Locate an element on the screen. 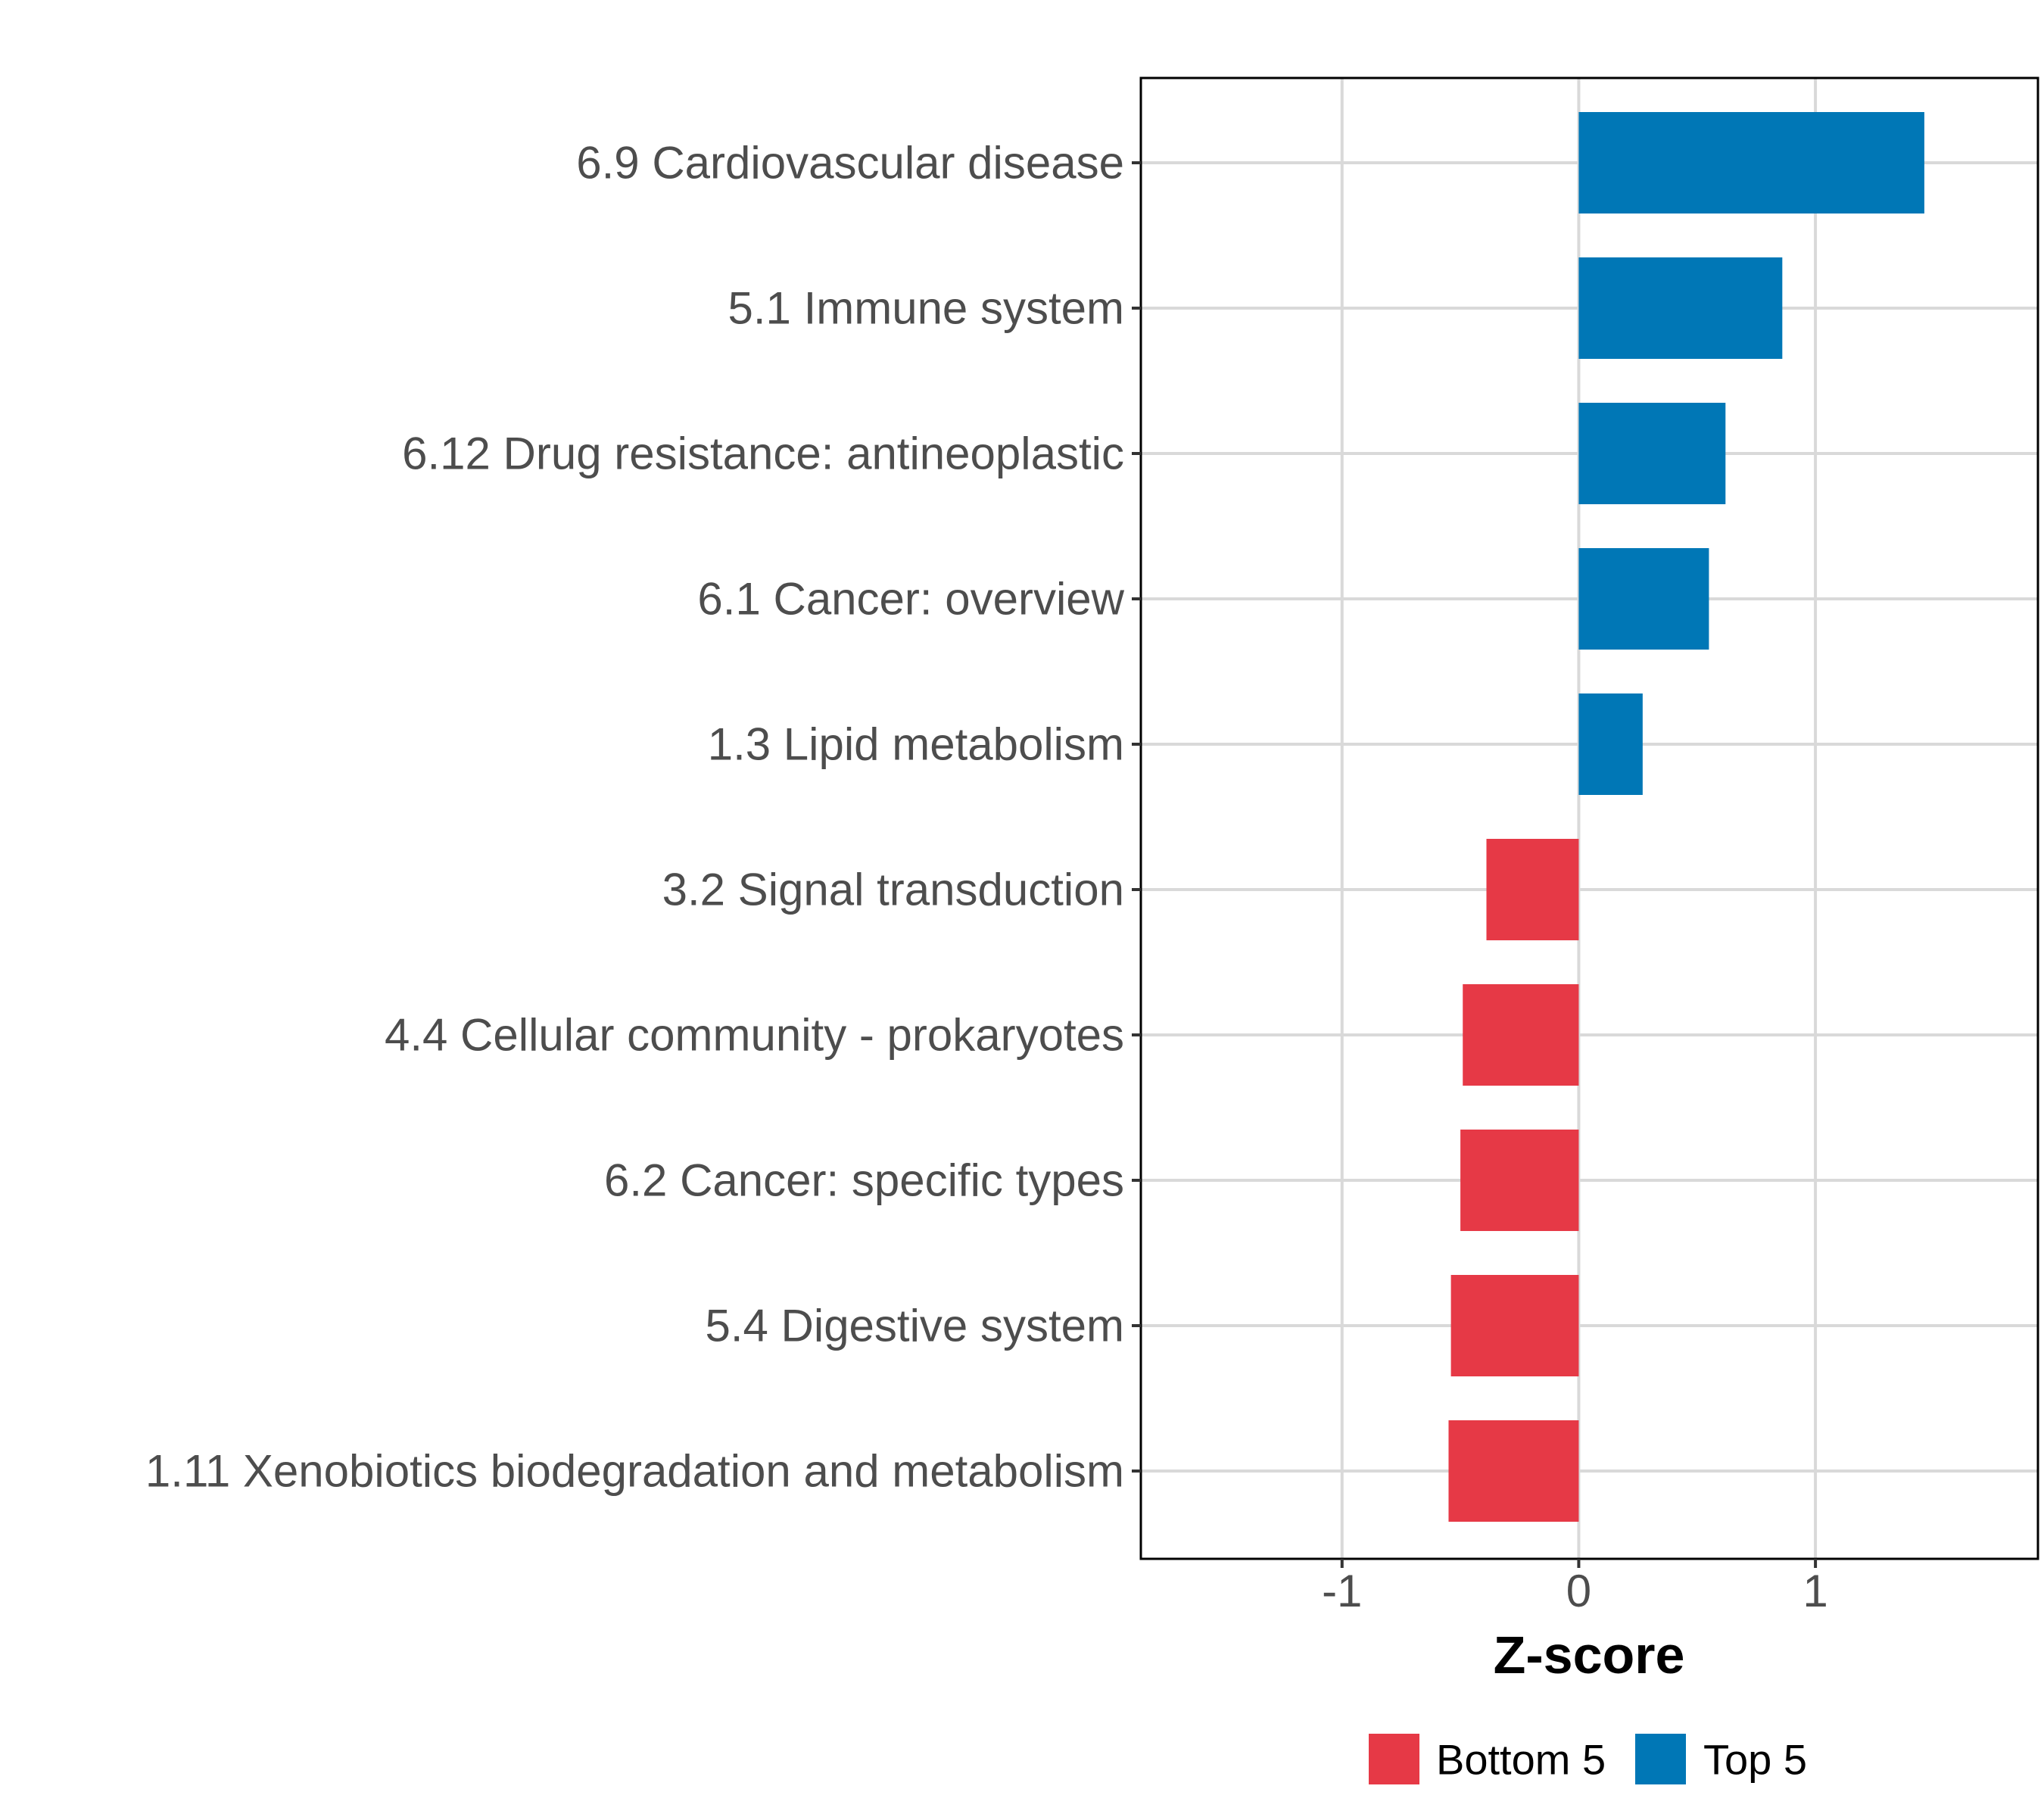 This screenshot has width=2044, height=1817. legend-label: Top 5 is located at coordinates (1755, 1760).